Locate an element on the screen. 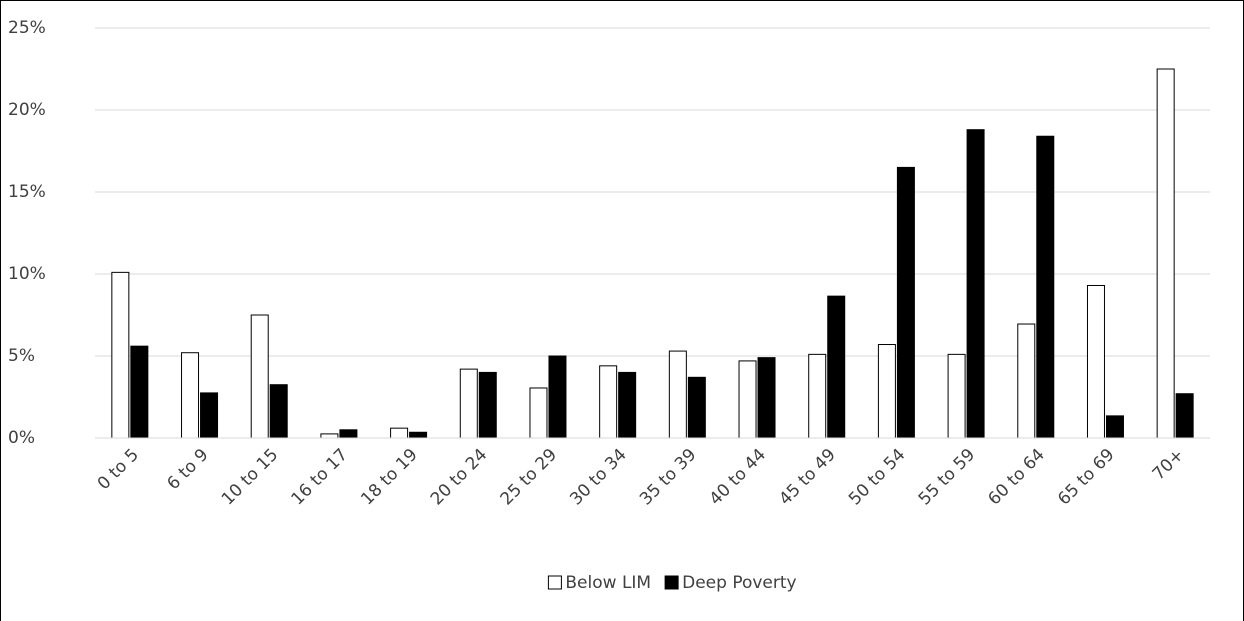 The image size is (1244, 621). legend: Below LIM Deep Poverty is located at coordinates (672, 583).